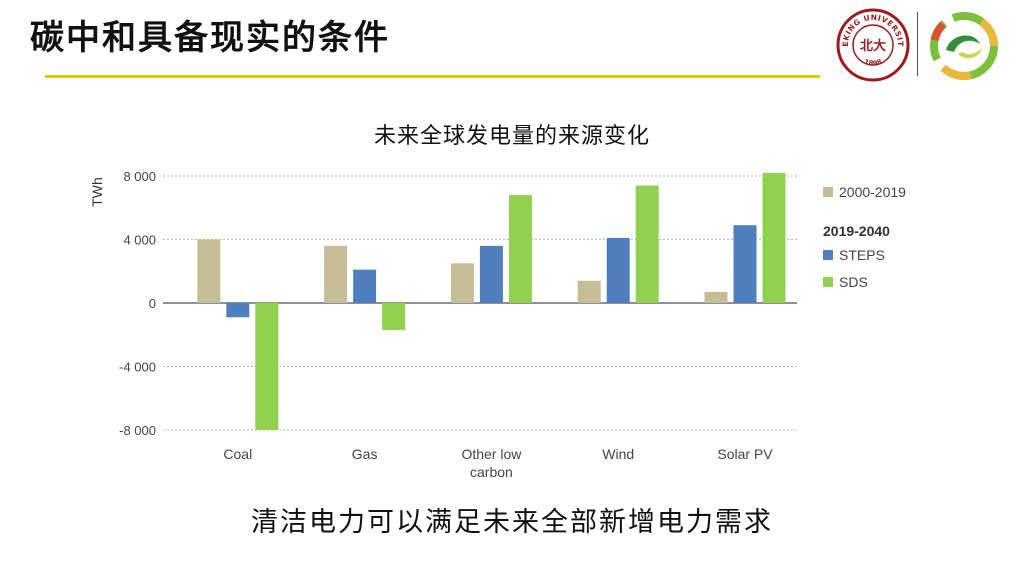  Describe the element at coordinates (647, 244) in the screenshot. I see `bar-sds-wind` at that location.